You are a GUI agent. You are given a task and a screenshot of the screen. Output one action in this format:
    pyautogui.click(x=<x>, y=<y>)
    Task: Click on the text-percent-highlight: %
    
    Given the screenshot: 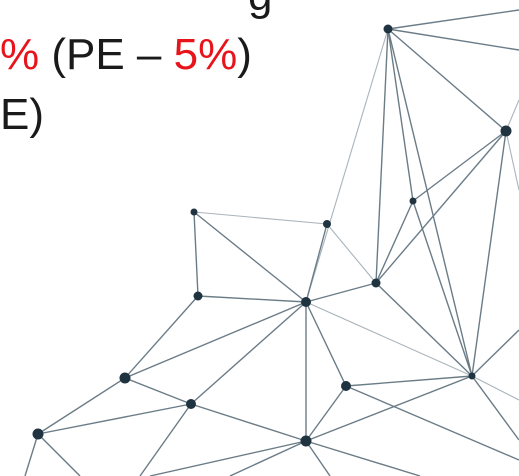 What is the action you would take?
    pyautogui.click(x=20, y=54)
    